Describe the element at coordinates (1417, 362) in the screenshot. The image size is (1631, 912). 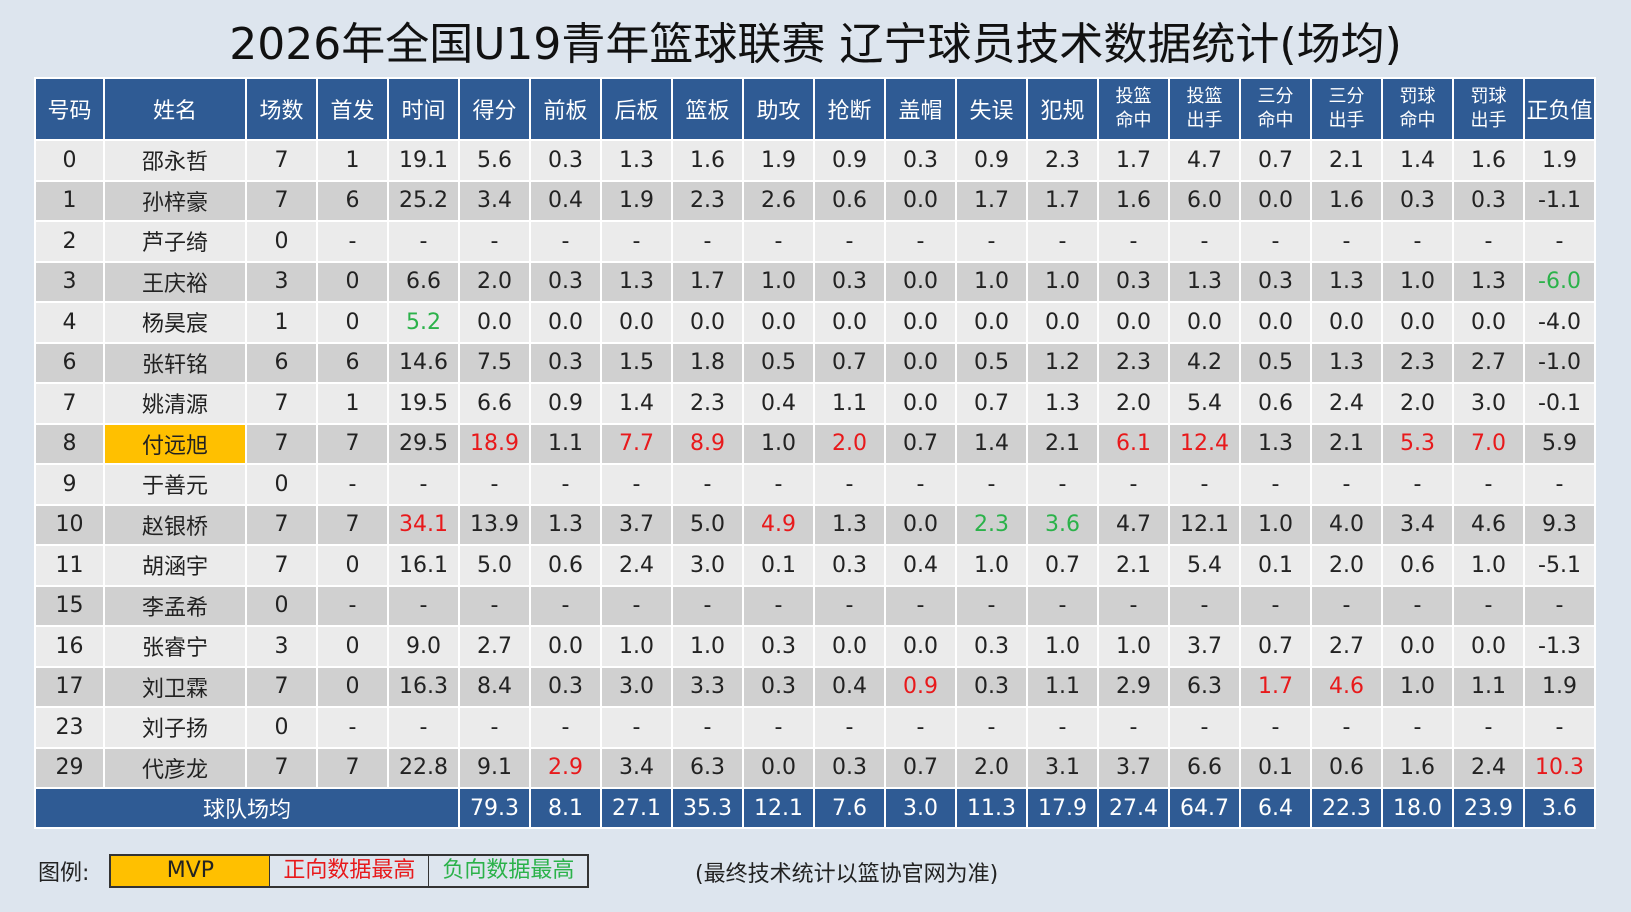
I see `cell: 2.3` at that location.